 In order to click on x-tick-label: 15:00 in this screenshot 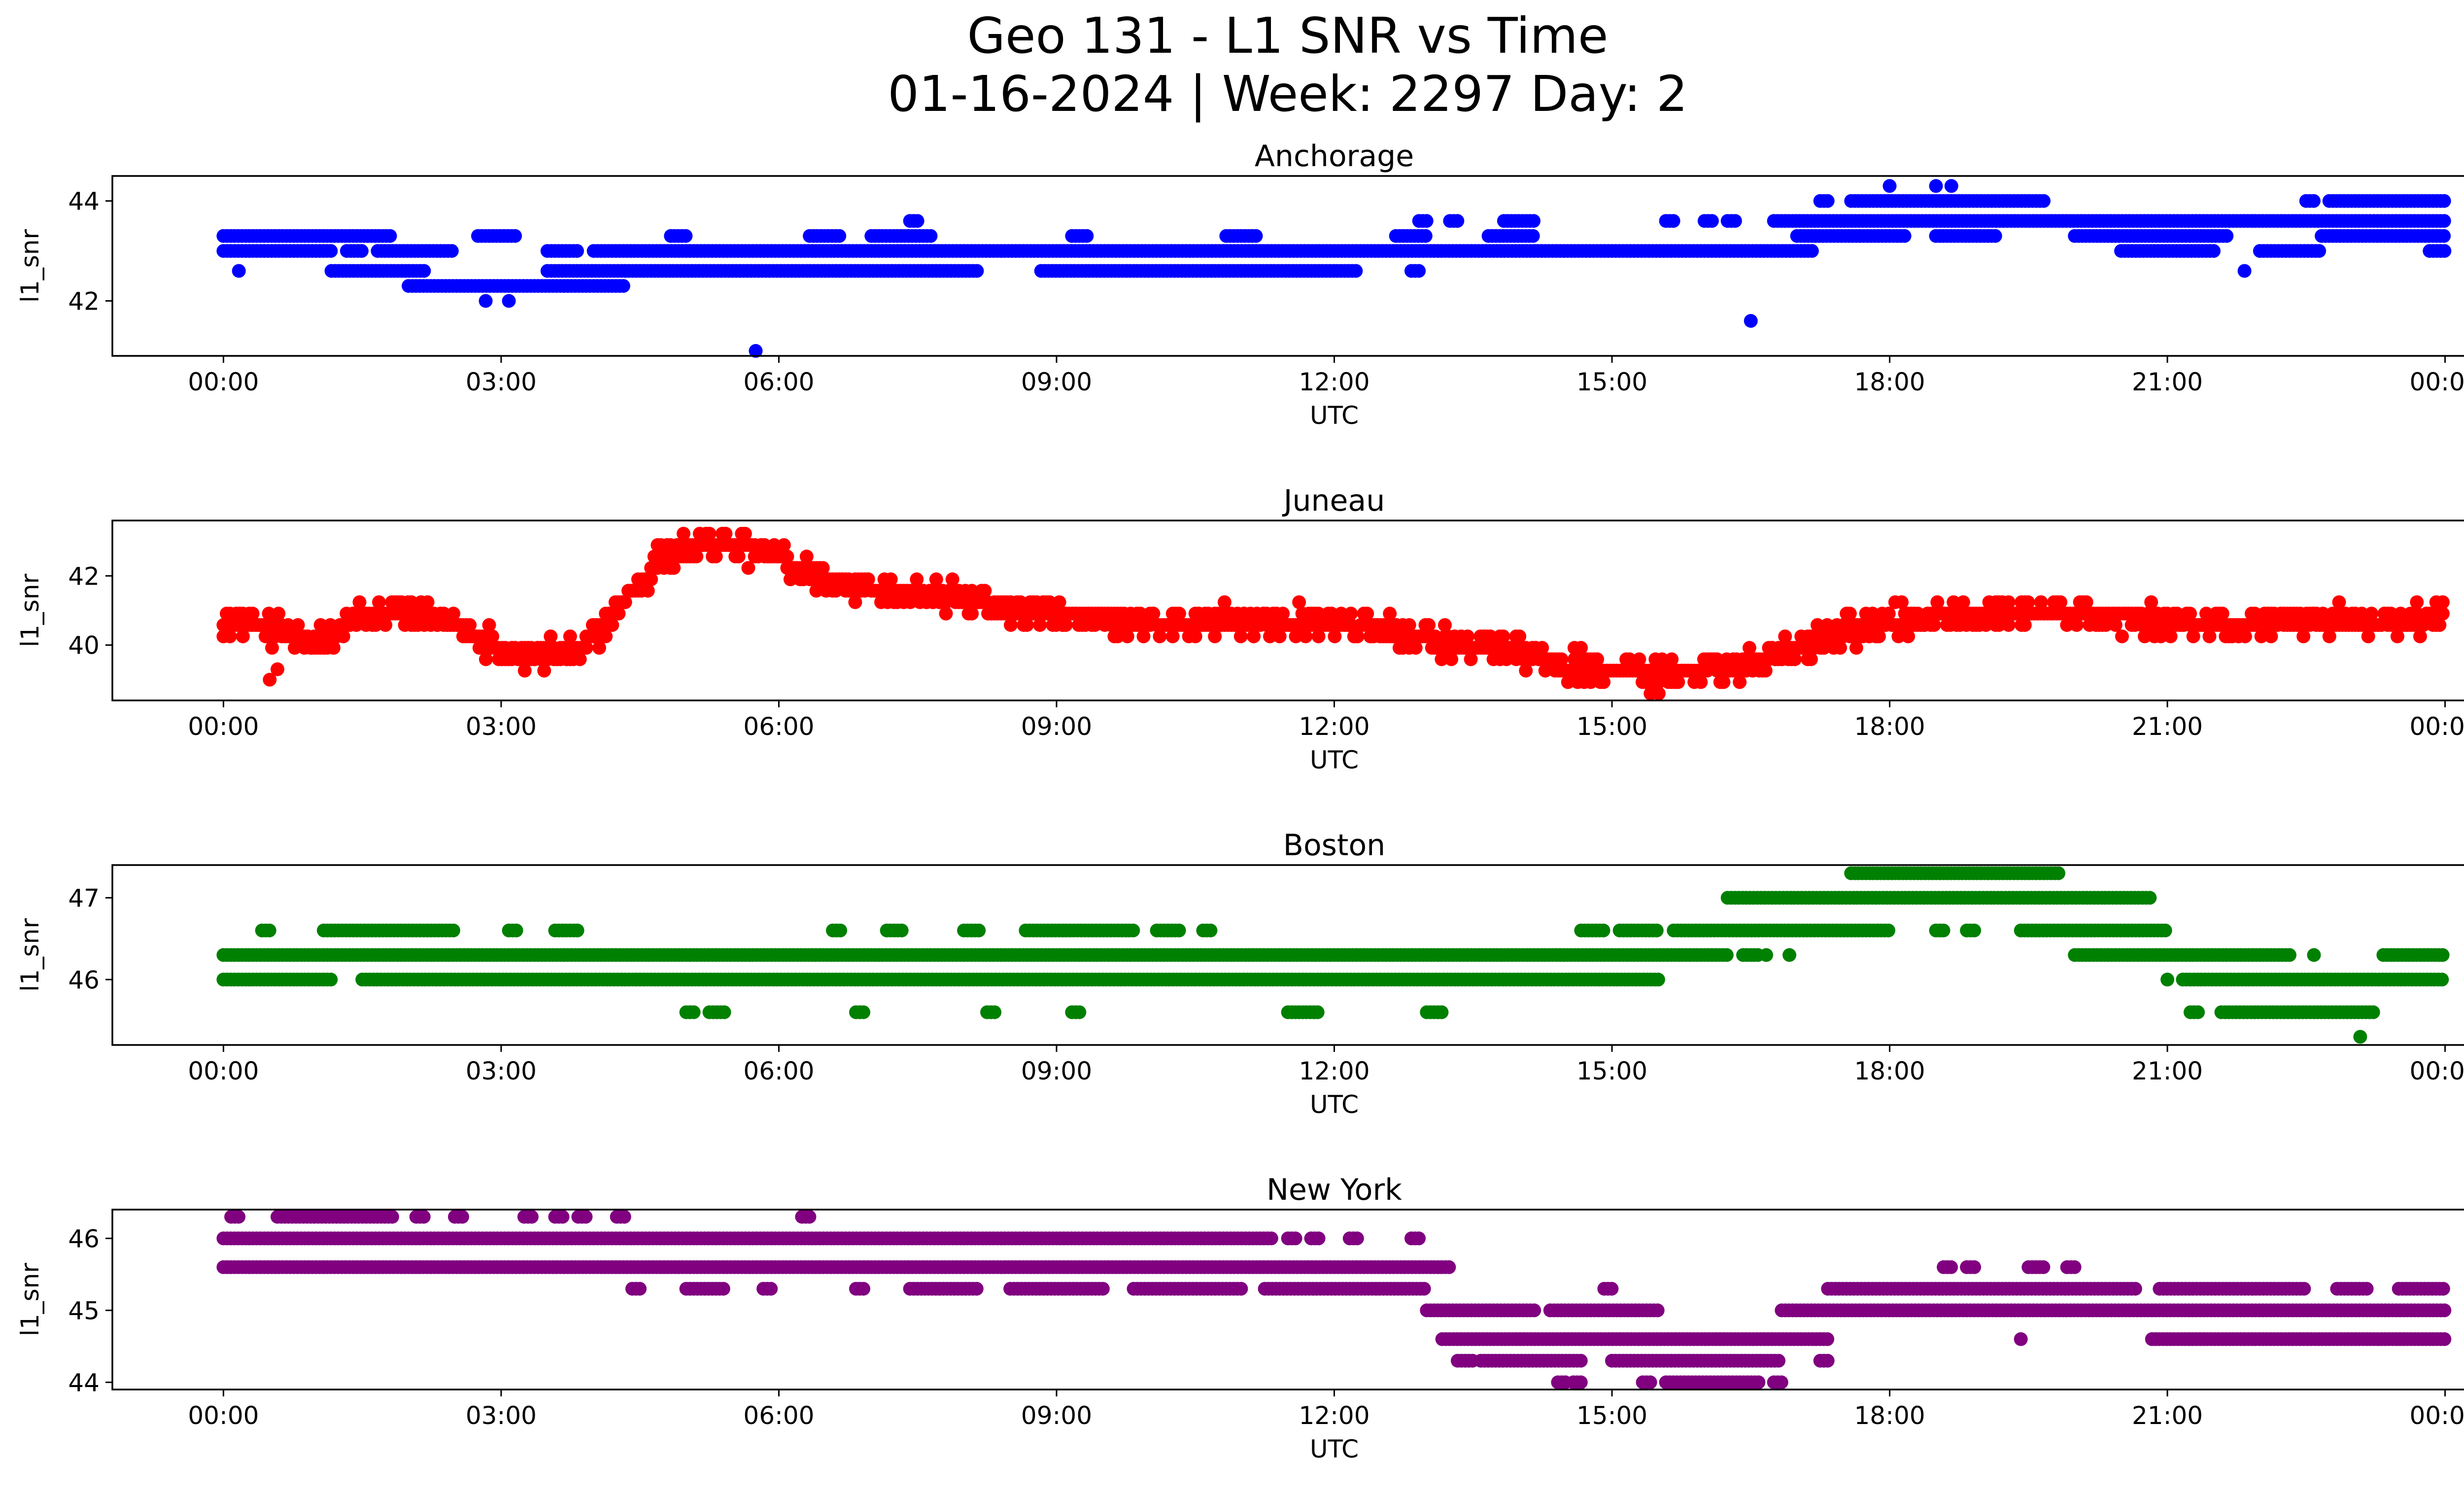, I will do `click(1611, 382)`.